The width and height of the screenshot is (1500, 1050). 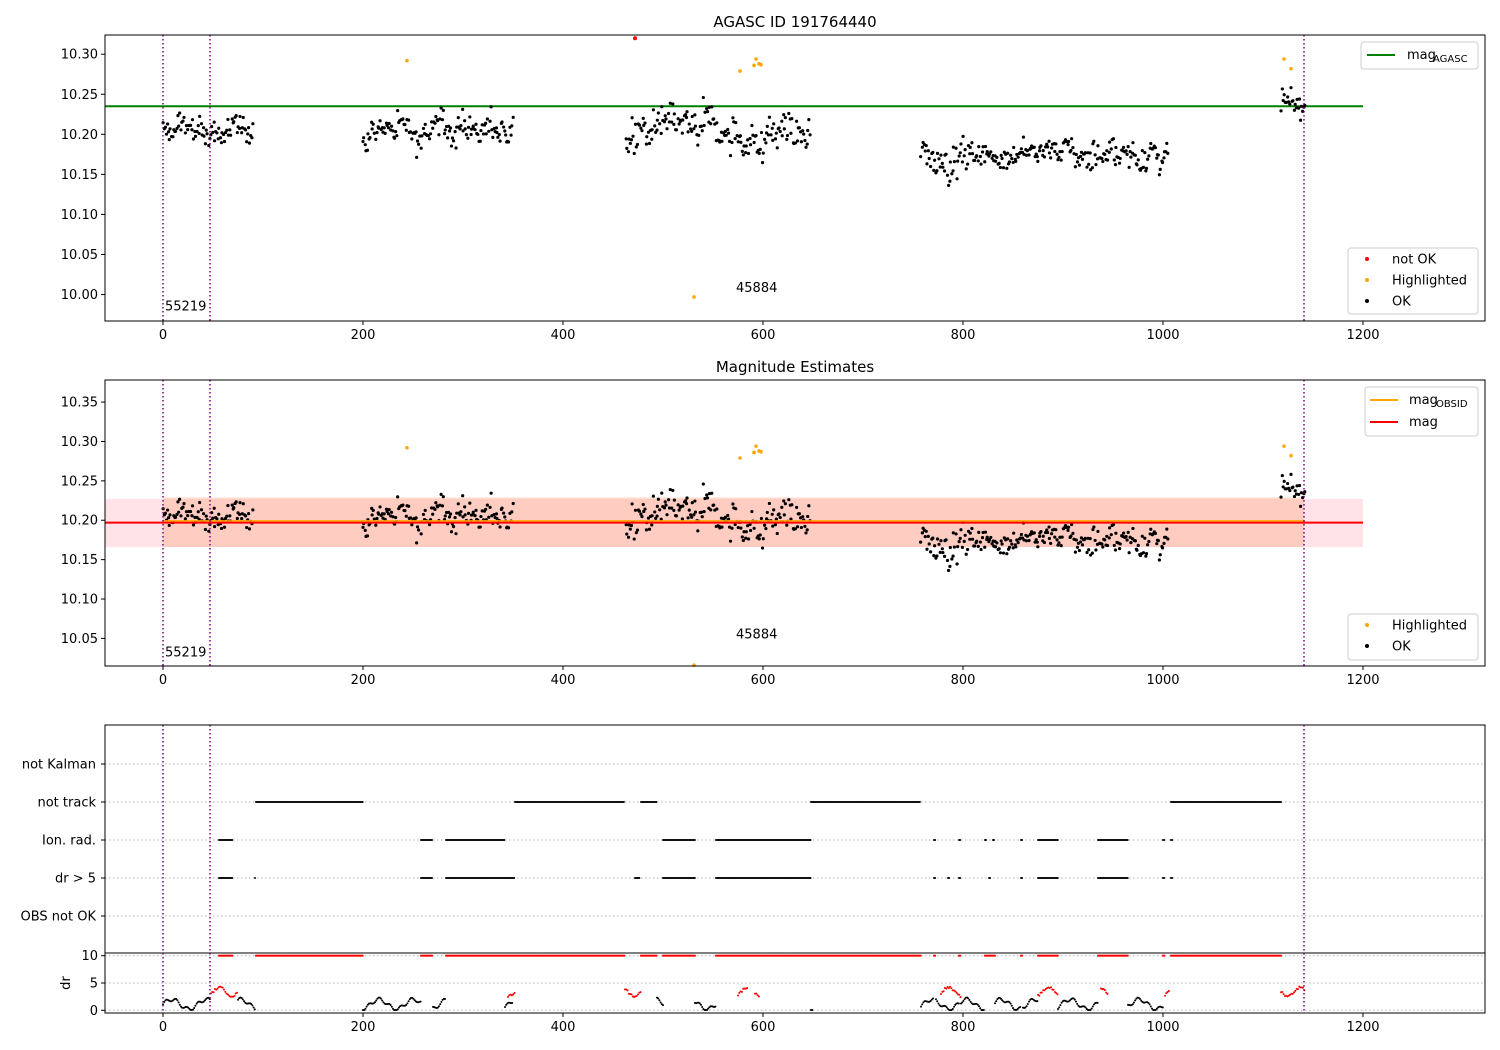 I want to click on y-tick-label: 0, so click(x=94, y=1011).